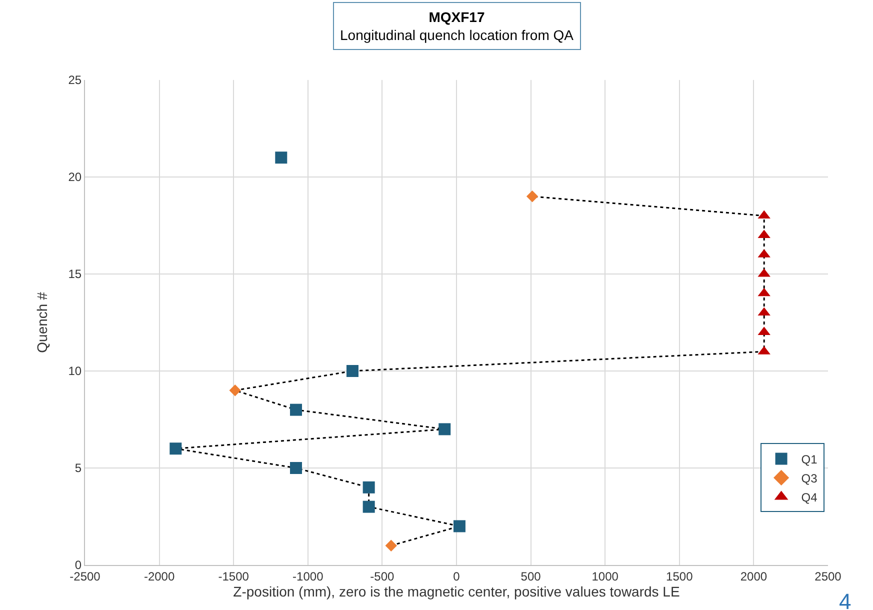  Describe the element at coordinates (75, 177) in the screenshot. I see `y-tick-label: 20` at that location.